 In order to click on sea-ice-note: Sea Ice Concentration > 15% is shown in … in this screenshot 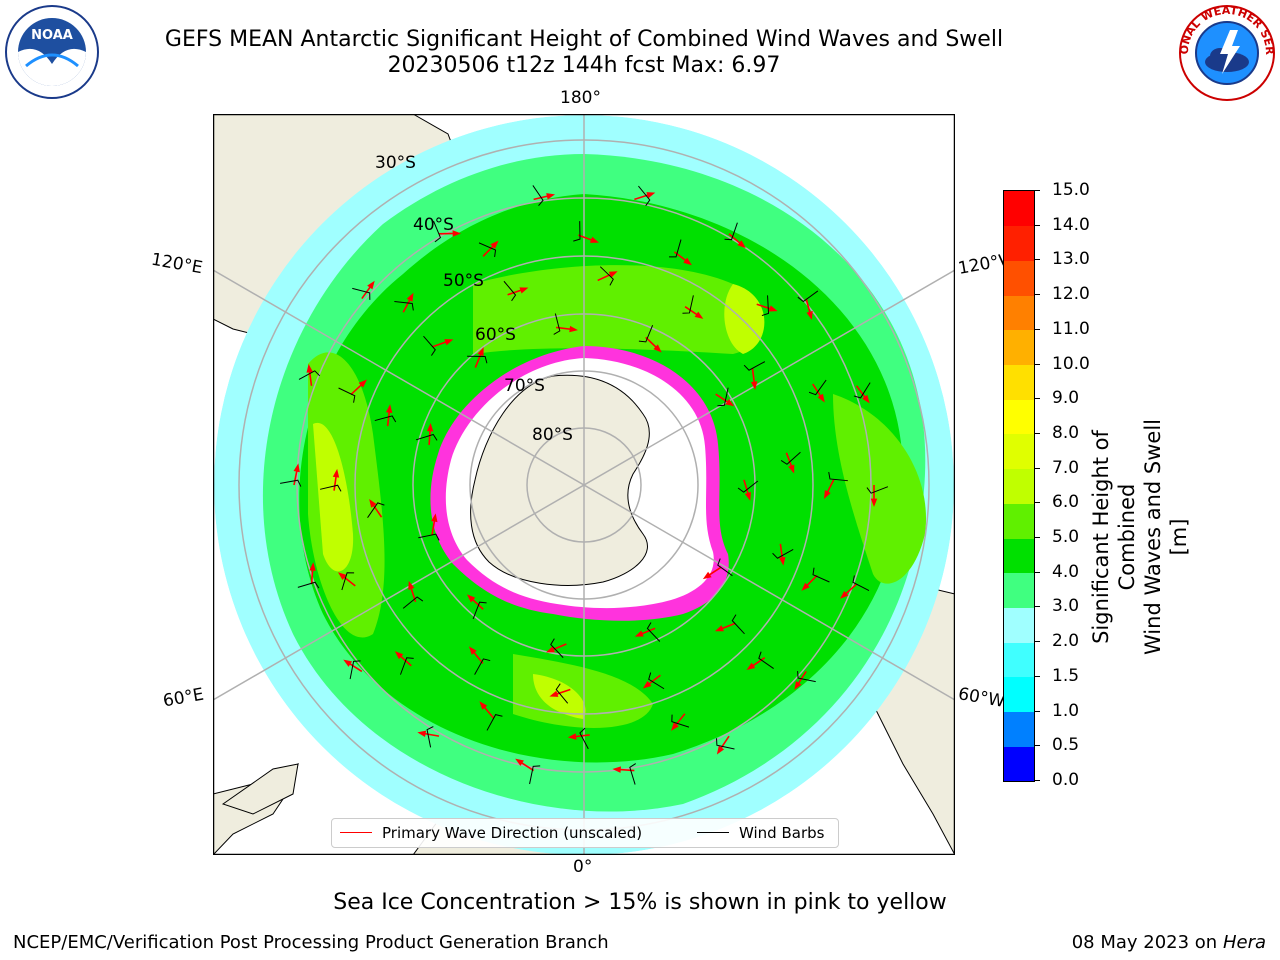, I will do `click(640, 902)`.